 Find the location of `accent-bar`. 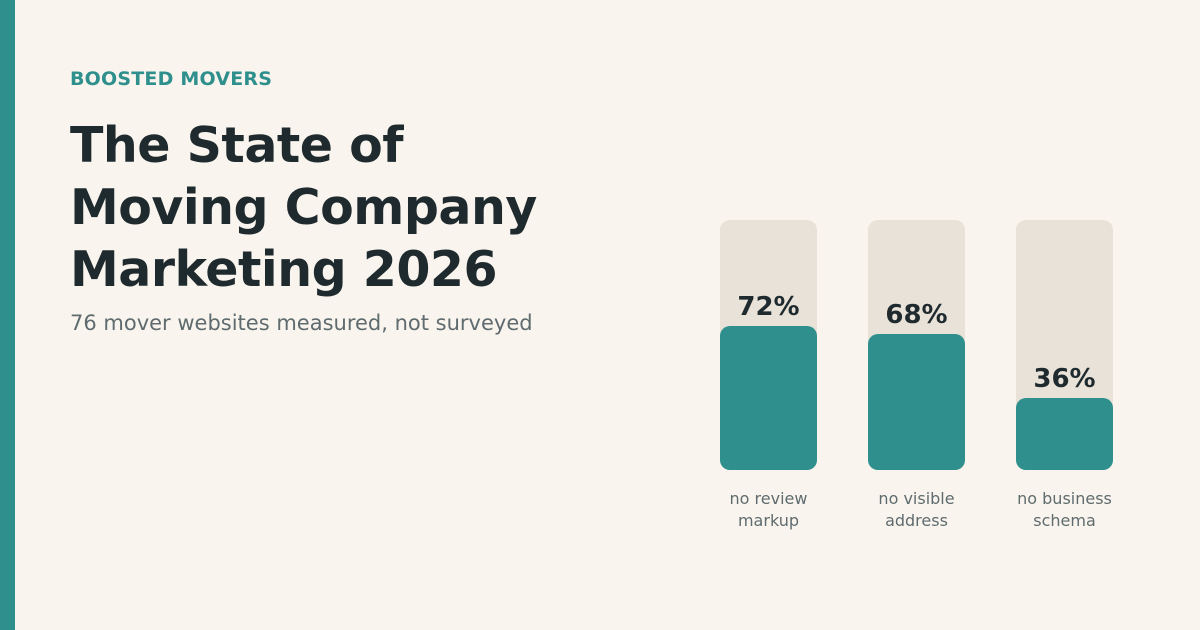

accent-bar is located at coordinates (7, 315).